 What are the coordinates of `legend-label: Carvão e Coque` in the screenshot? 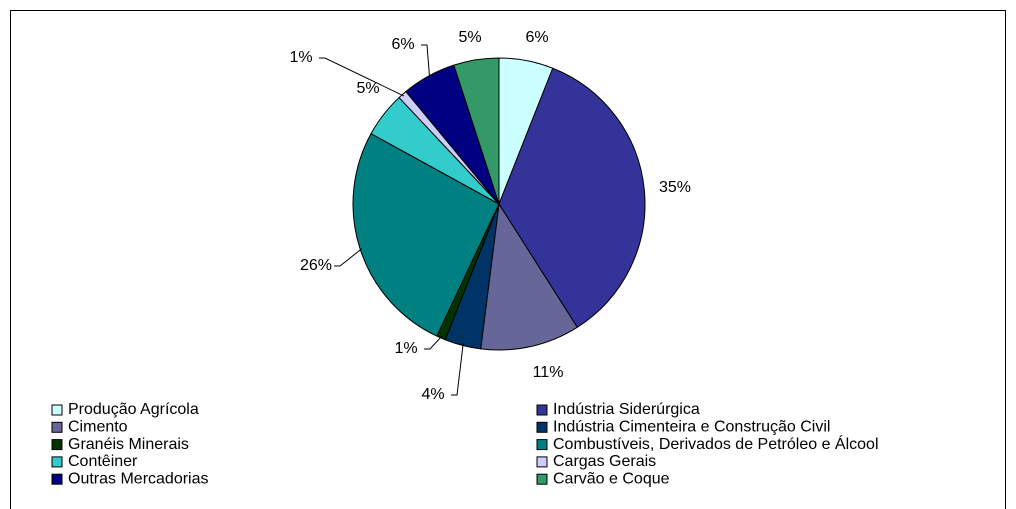 It's located at (611, 478).